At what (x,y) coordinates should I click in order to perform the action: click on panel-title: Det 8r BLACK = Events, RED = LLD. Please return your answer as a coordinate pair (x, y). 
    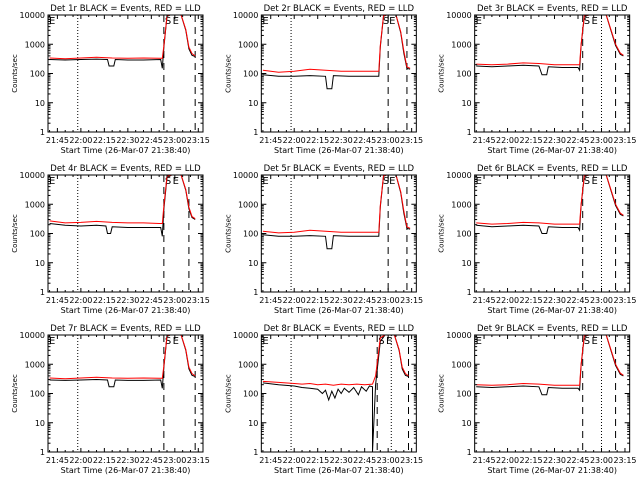
    Looking at the image, I should click on (339, 329).